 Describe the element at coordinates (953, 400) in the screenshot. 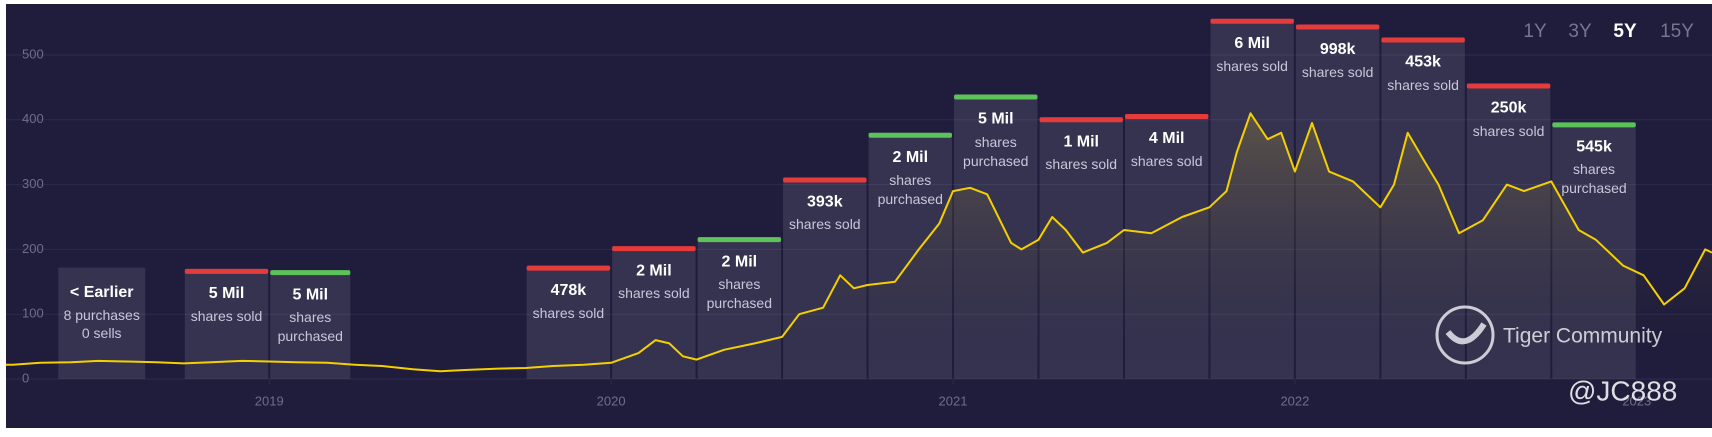

I see `x-tick-label: 2021` at that location.